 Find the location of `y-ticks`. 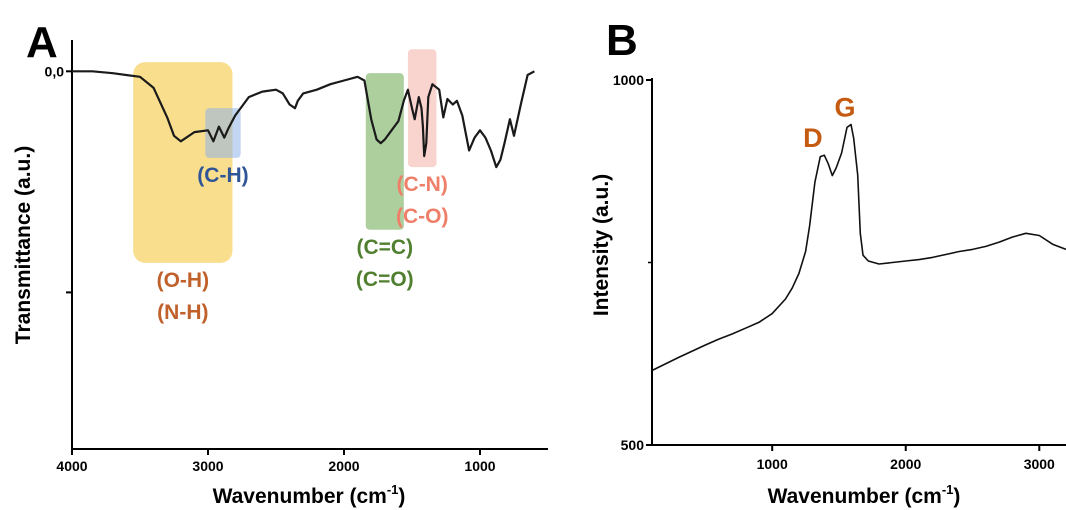

y-ticks is located at coordinates (69, 182).